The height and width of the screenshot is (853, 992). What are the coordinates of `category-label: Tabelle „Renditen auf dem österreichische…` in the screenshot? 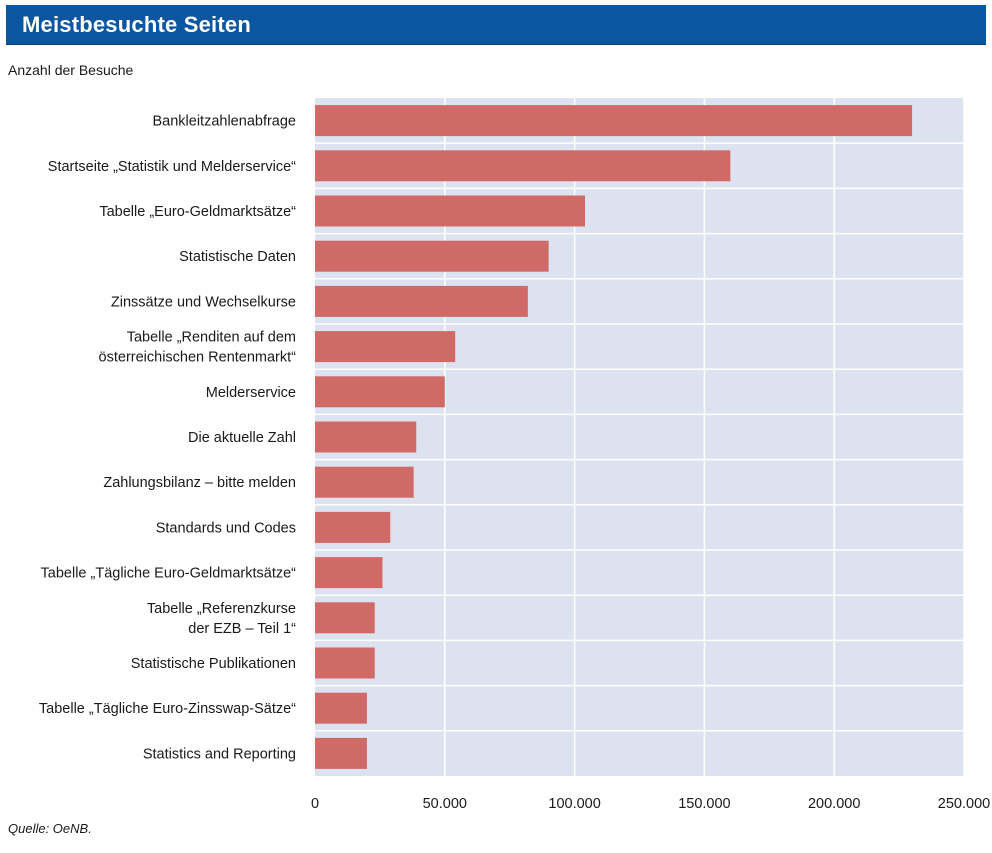 It's located at (198, 348).